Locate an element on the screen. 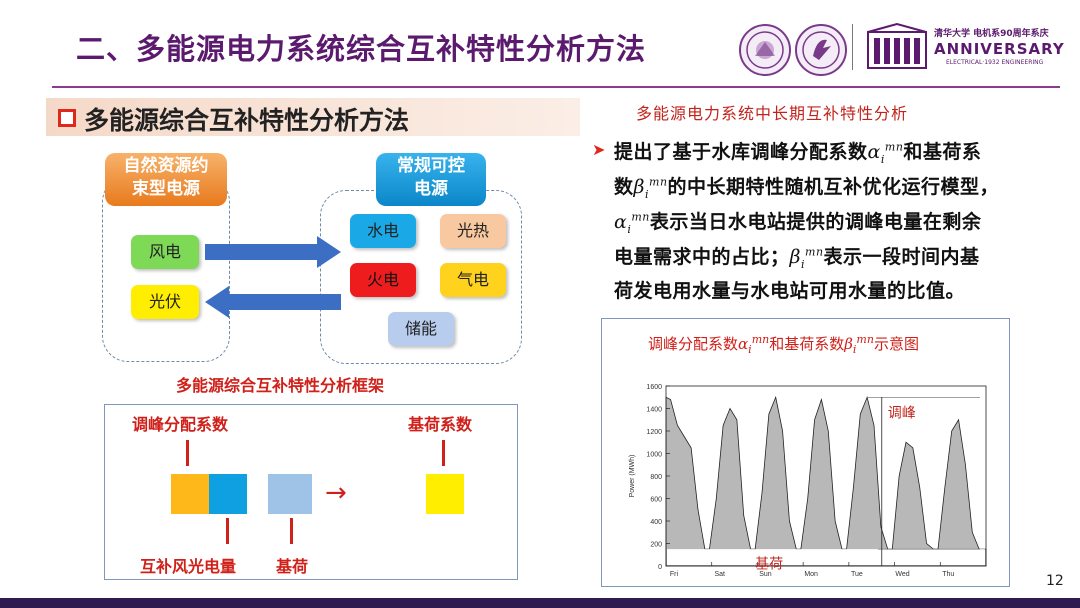 This screenshot has height=608, width=1080. chart-alpha-char: α is located at coordinates (743, 344).